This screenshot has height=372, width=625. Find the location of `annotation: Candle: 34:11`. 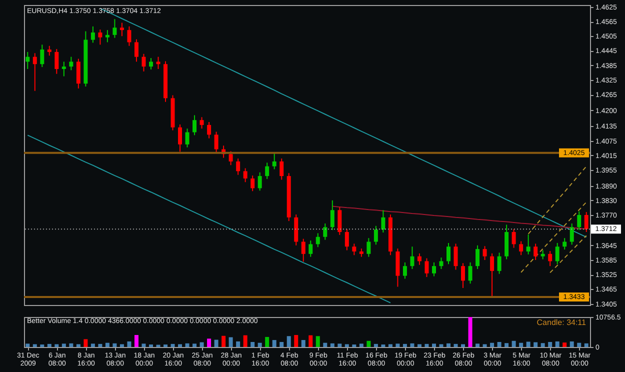

annotation: Candle: 34:11 is located at coordinates (561, 322).